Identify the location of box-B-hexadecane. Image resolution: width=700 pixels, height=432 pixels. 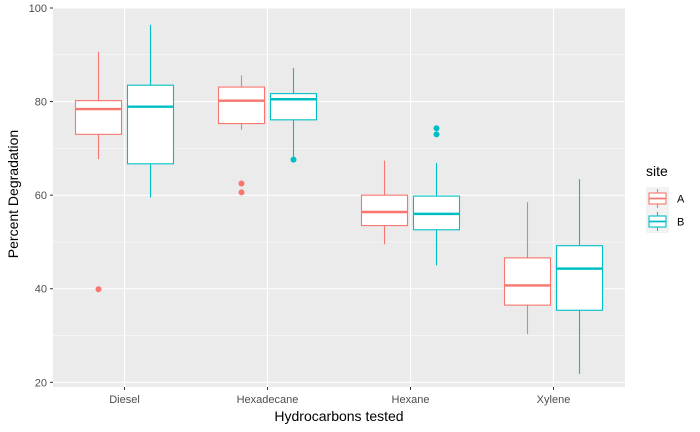
(293, 115).